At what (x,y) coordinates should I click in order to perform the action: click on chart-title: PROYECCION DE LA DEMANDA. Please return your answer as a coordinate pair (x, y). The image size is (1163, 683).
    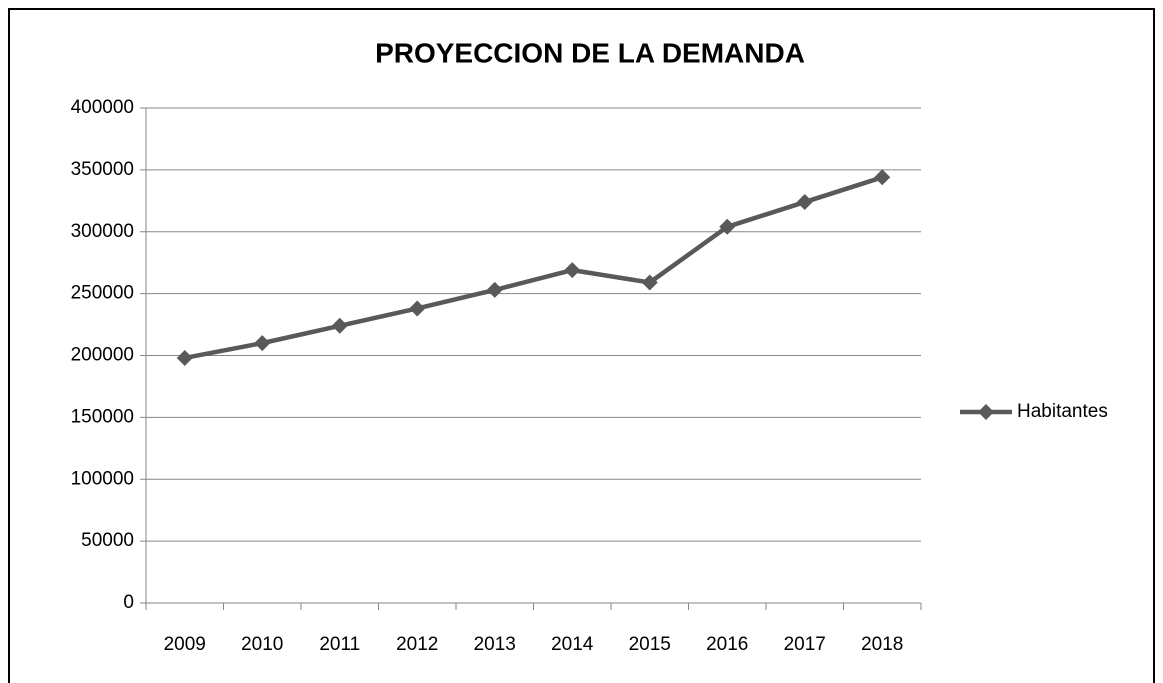
    Looking at the image, I should click on (590, 52).